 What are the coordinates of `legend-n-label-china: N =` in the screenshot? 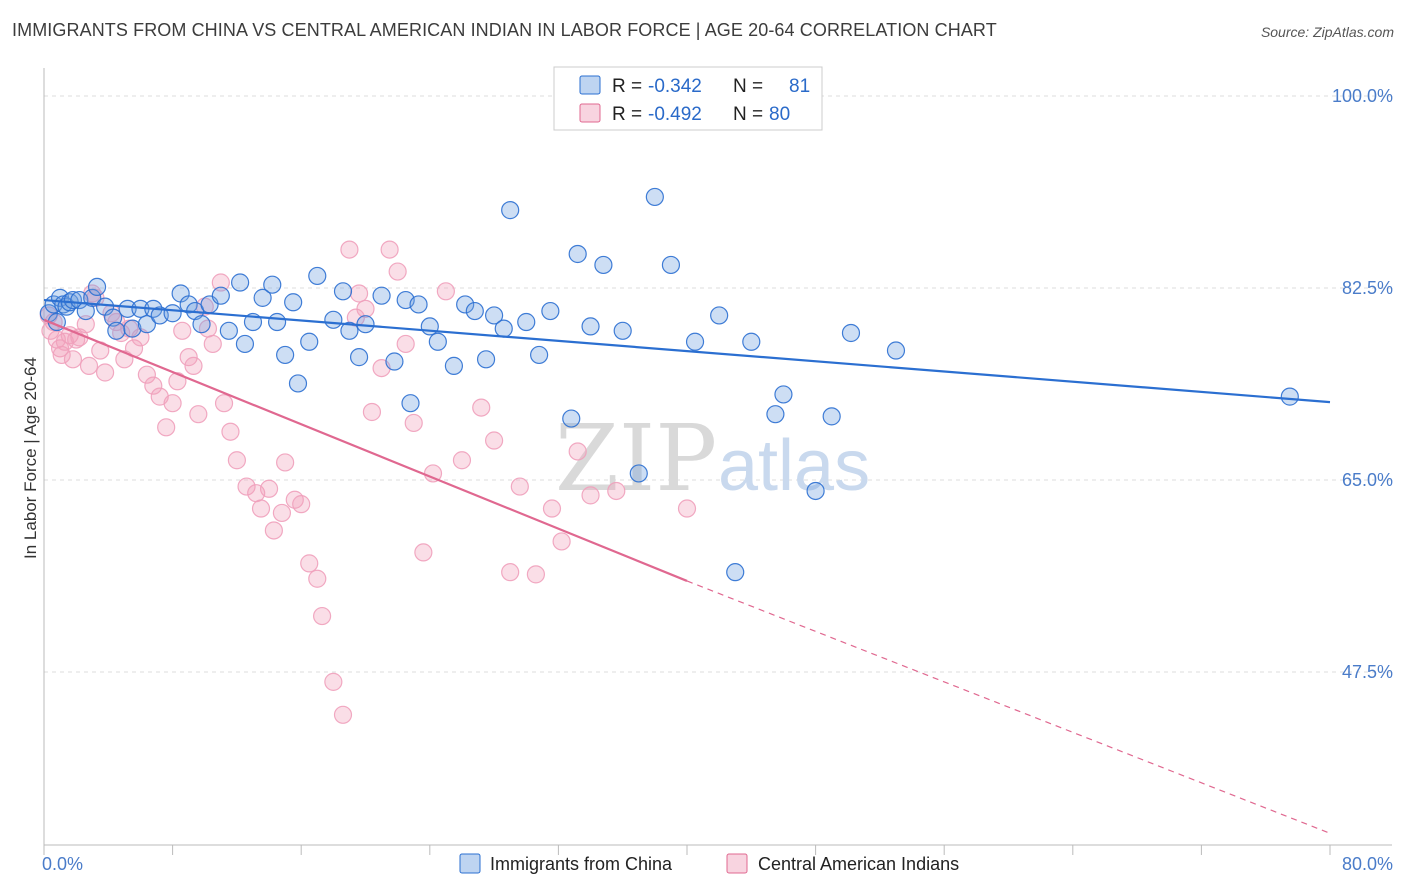 It's located at (748, 86).